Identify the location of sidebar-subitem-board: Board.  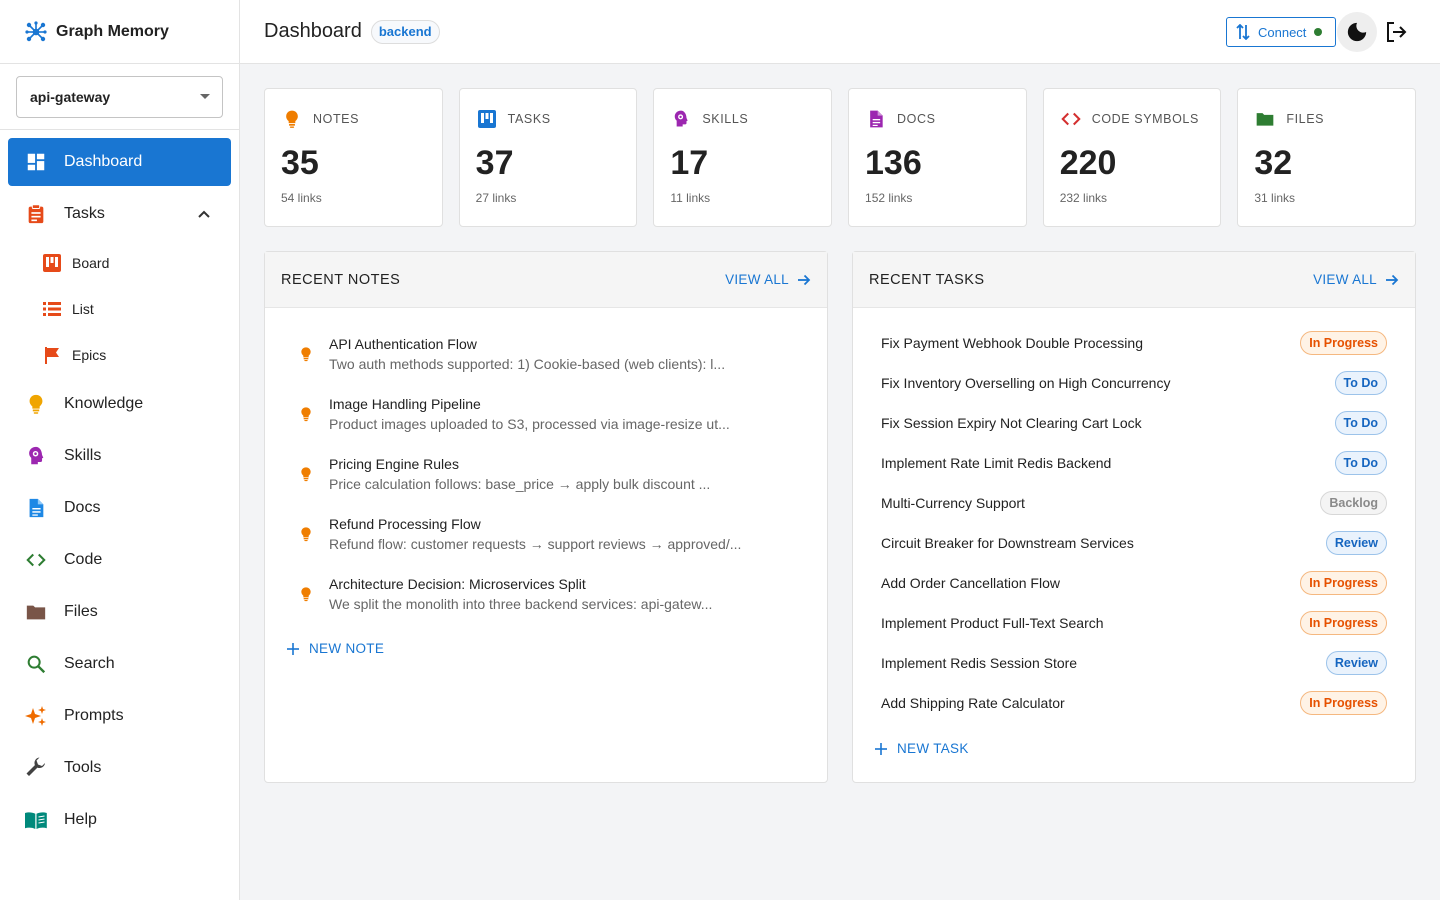
(119, 263).